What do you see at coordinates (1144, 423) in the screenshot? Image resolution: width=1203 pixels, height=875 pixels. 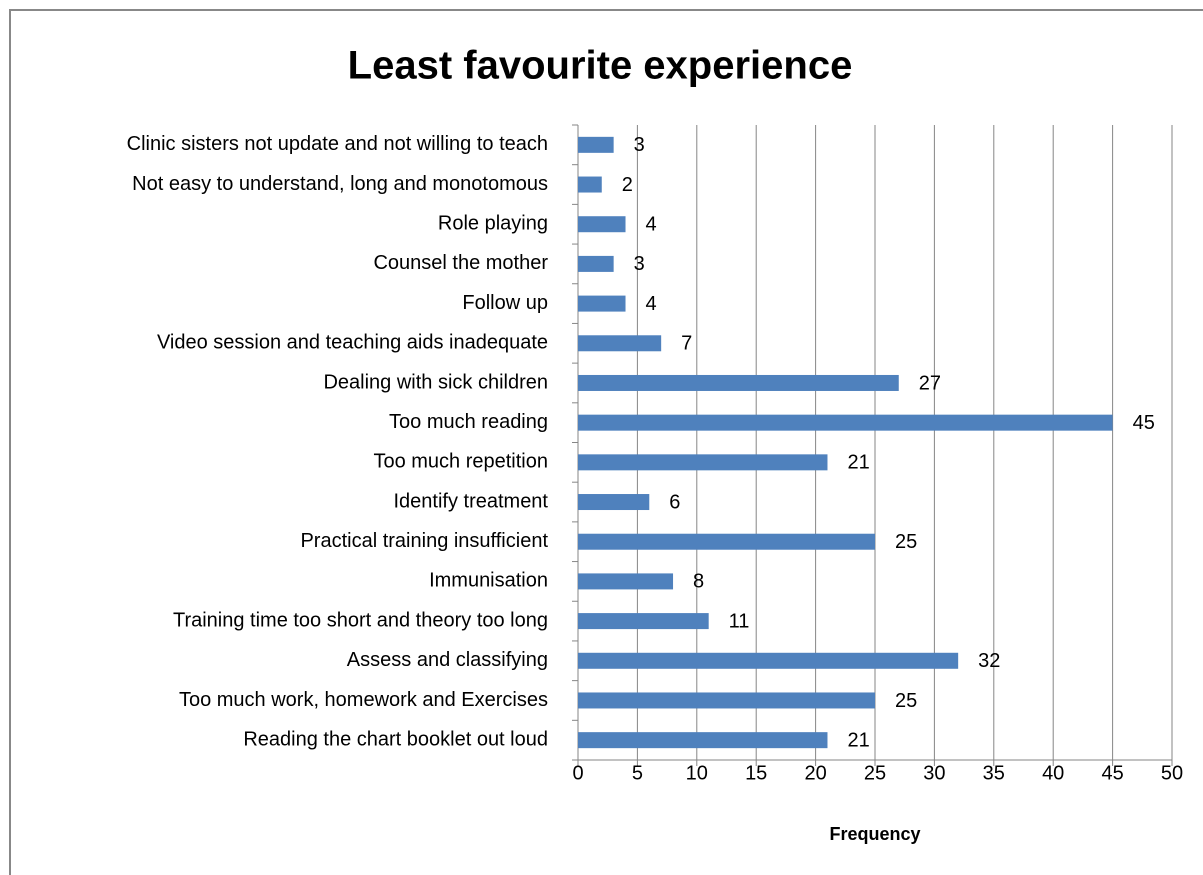 I see `value-label: 45` at bounding box center [1144, 423].